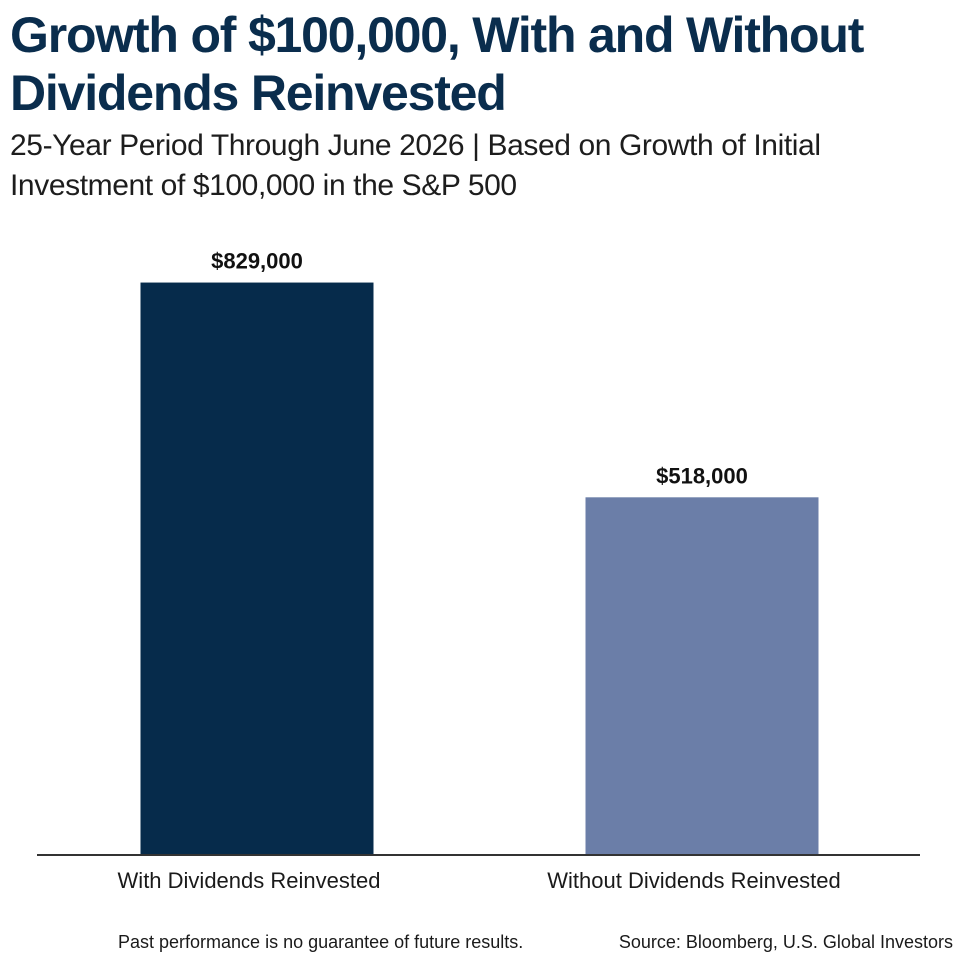 This screenshot has height=960, width=960. I want to click on source-note: Source: Bloomberg, U.S. Global Investors, so click(785, 942).